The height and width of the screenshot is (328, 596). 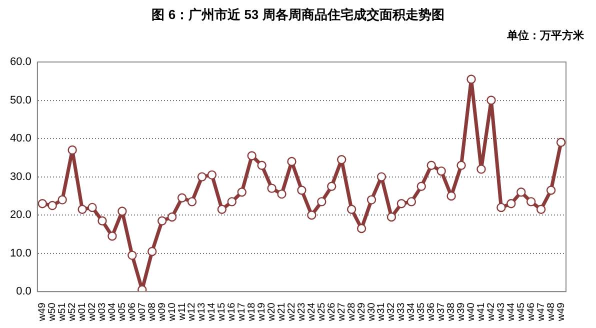 What do you see at coordinates (442, 312) in the screenshot?
I see `x-tick-label: w37` at bounding box center [442, 312].